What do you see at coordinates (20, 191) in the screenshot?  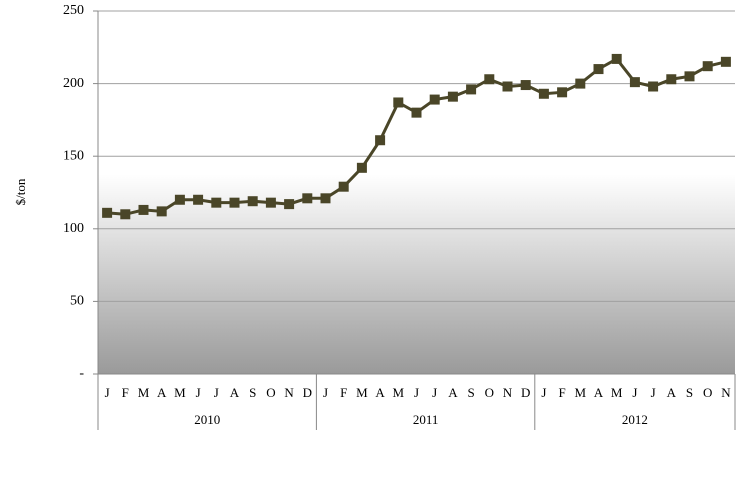 I see `y-axis-label: $/ton` at bounding box center [20, 191].